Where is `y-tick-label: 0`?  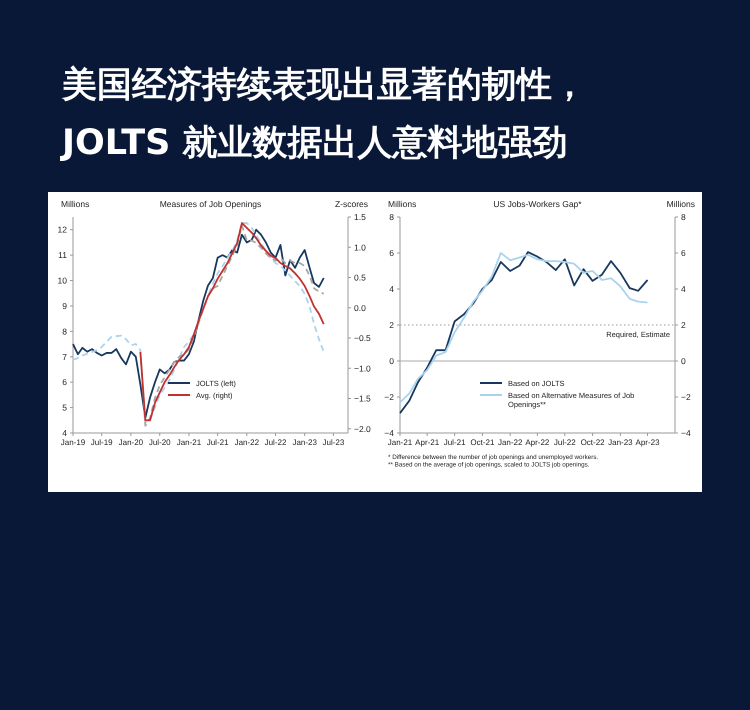 y-tick-label: 0 is located at coordinates (391, 361).